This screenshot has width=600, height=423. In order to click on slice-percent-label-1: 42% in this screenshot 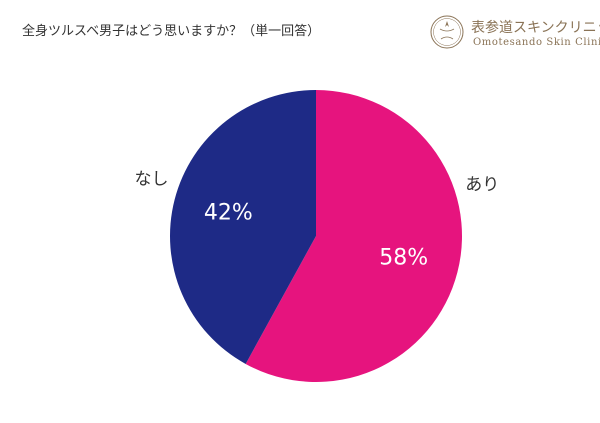, I will do `click(228, 212)`.